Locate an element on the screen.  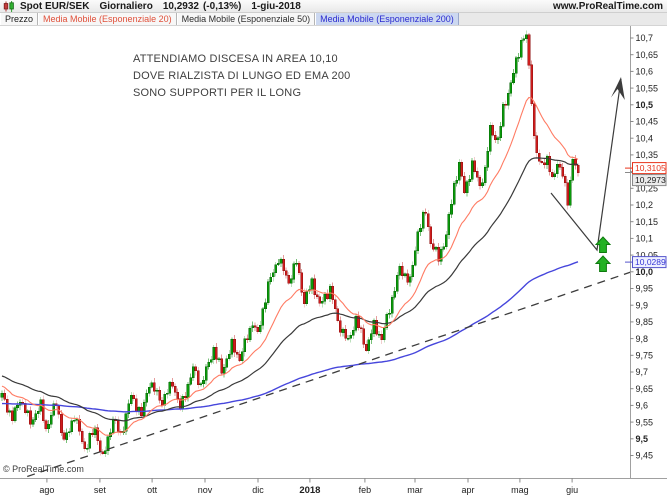
svg-text: 10,1 is located at coordinates (645, 239).